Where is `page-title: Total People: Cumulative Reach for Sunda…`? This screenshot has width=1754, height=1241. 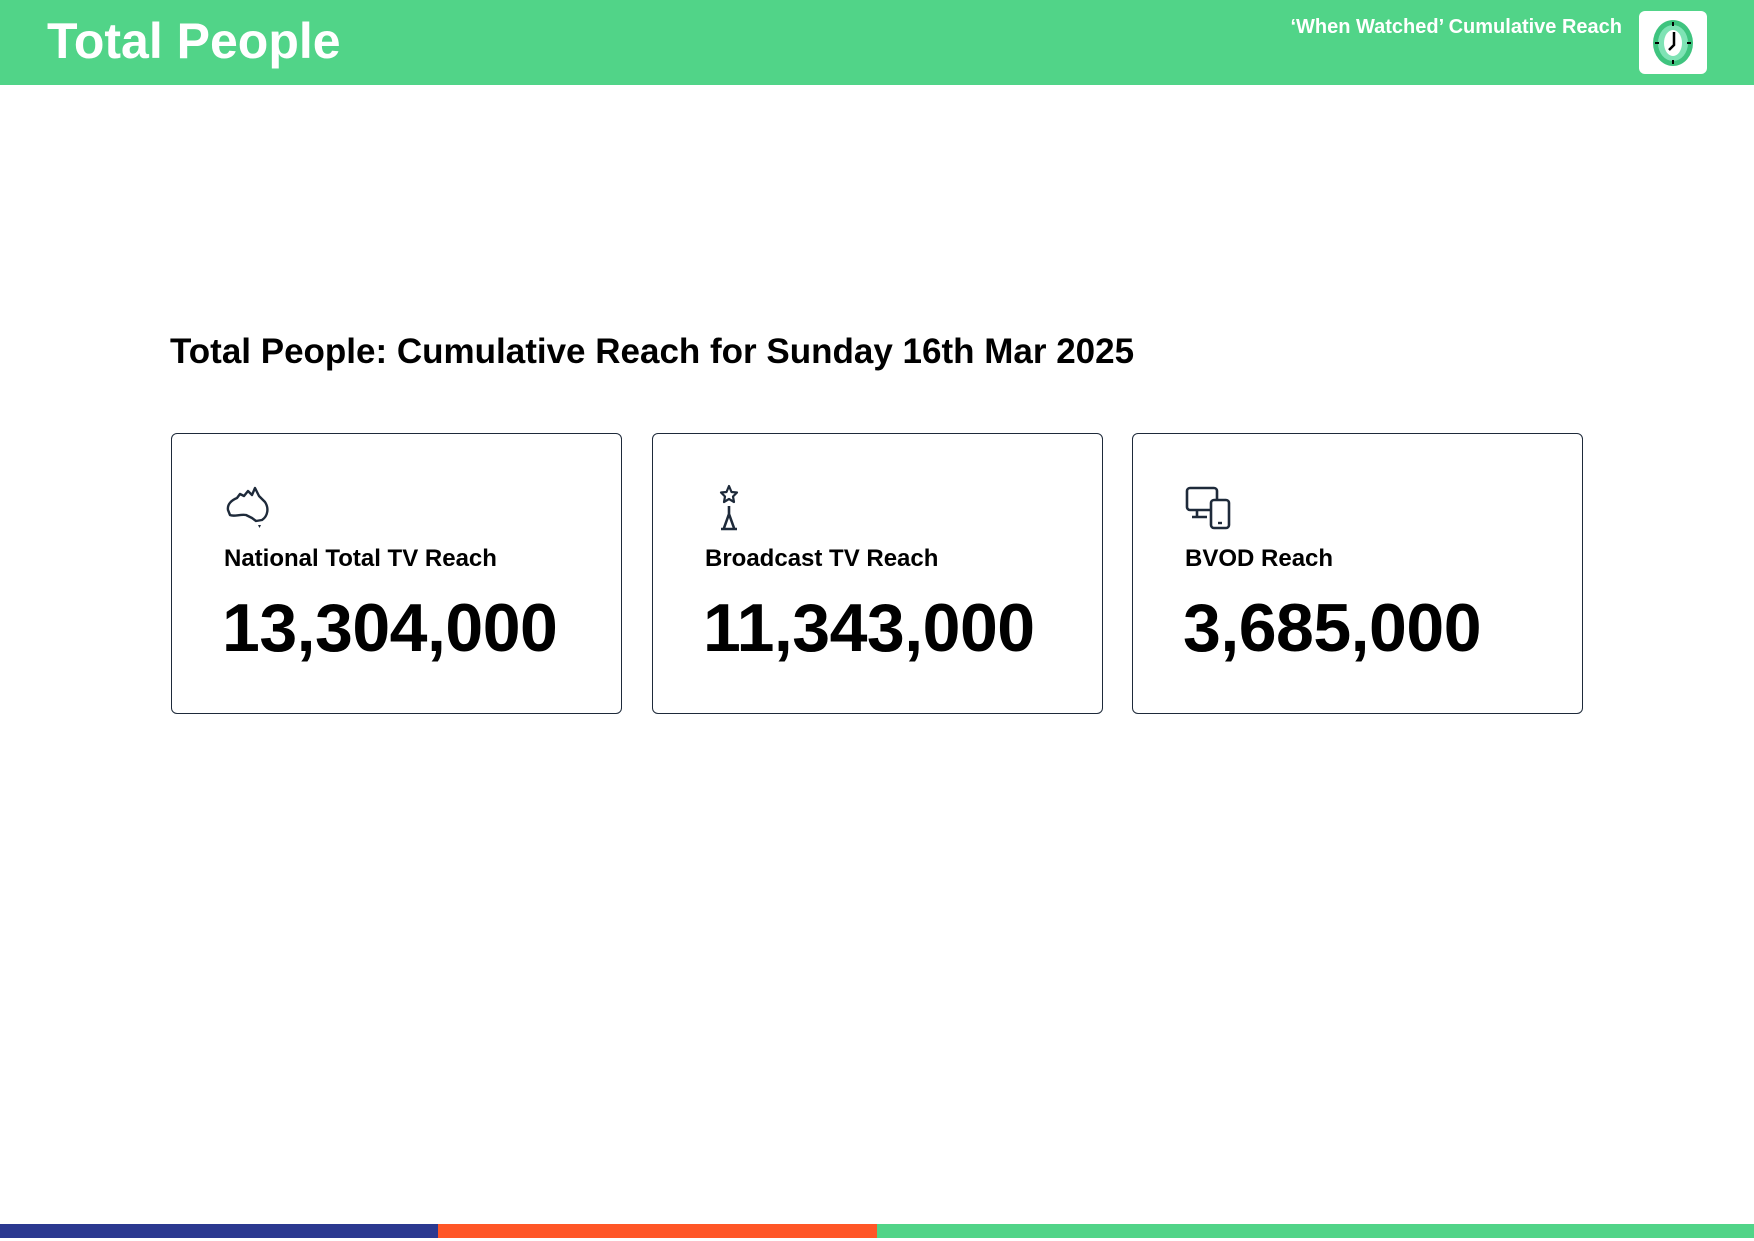
page-title: Total People: Cumulative Reach for Sunda… is located at coordinates (652, 351).